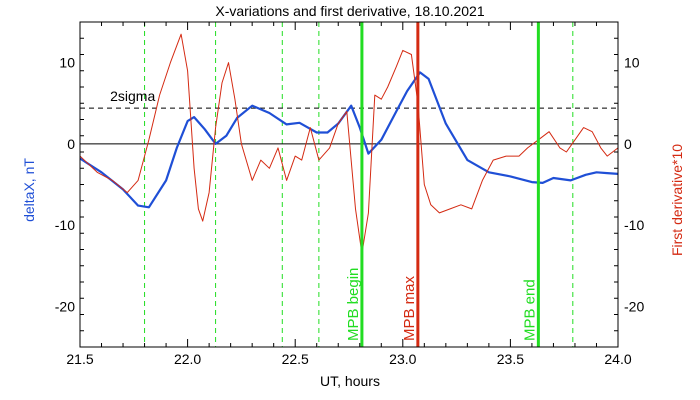  I want to click on y-tick-label-left-2: 0, so click(71, 144).